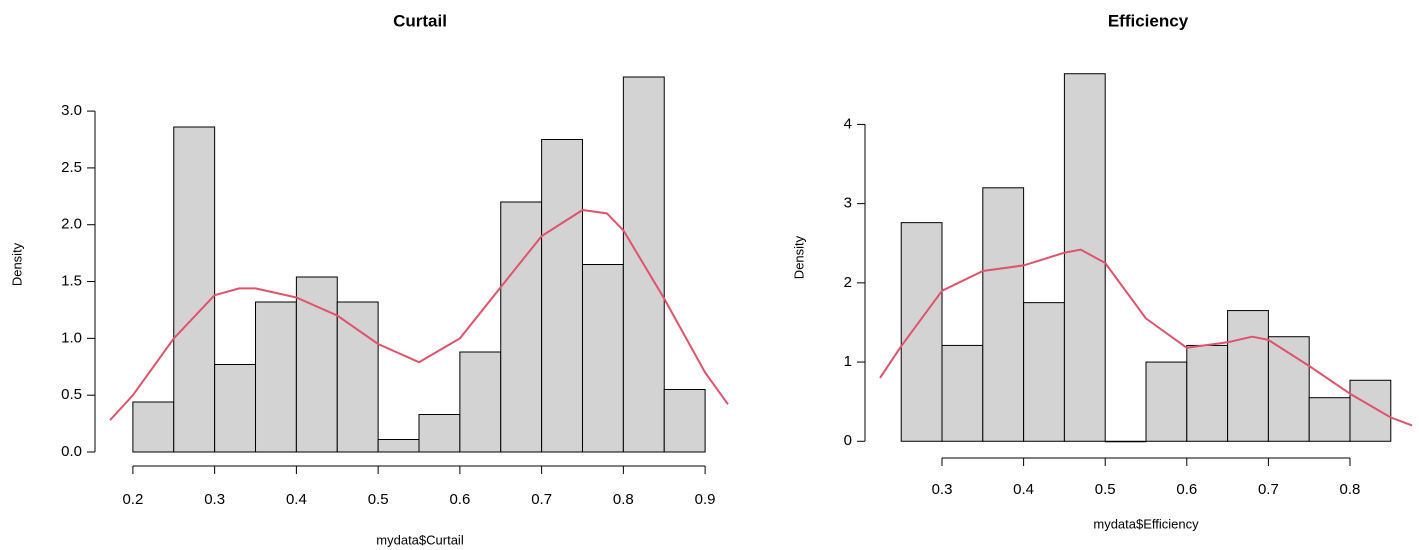 The width and height of the screenshot is (1419, 550). I want to click on y-tick-label: 1.5, so click(71, 281).